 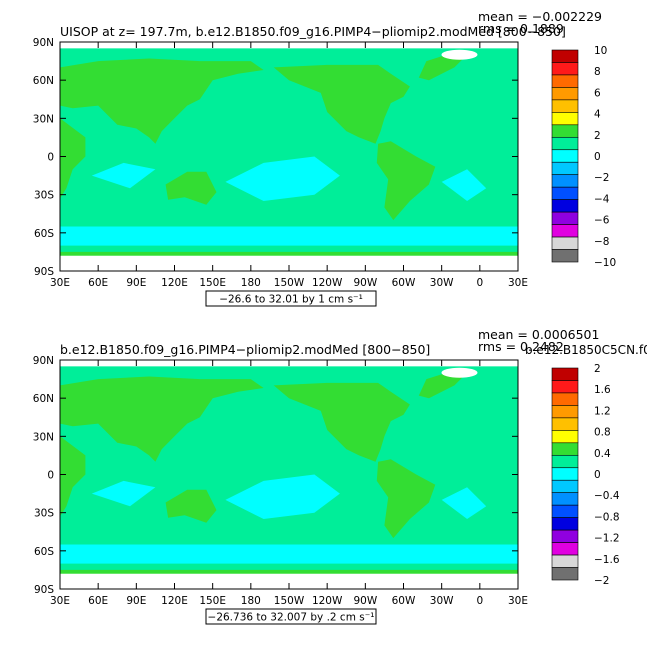 What do you see at coordinates (607, 560) in the screenshot?
I see `colorbar-label: −1.6` at bounding box center [607, 560].